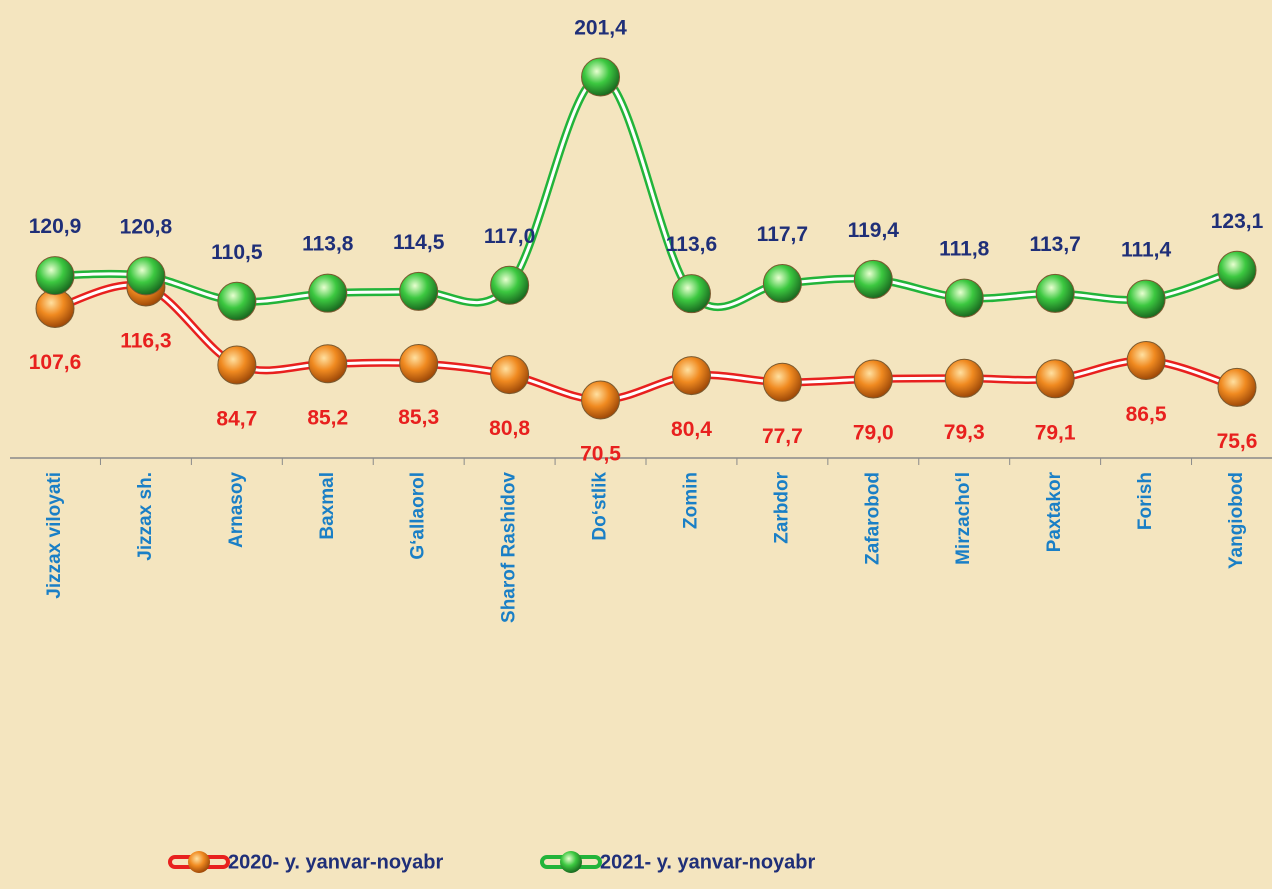  Describe the element at coordinates (1054, 244) in the screenshot. I see `data-label: 113,7` at that location.